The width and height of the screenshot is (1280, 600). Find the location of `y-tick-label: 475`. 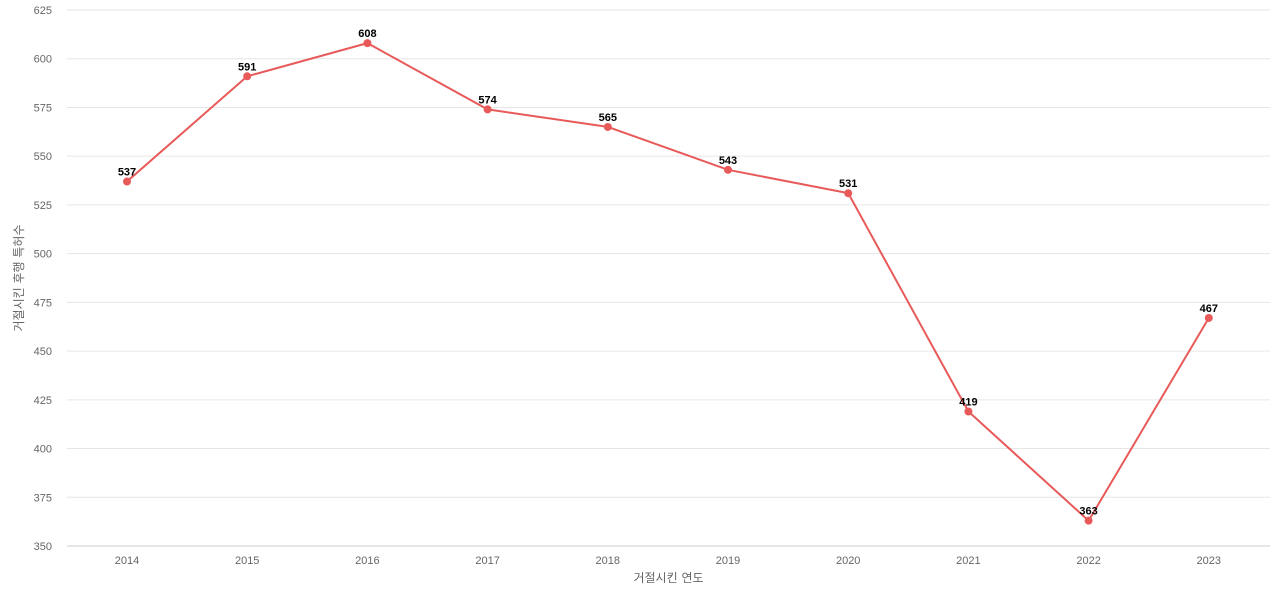

y-tick-label: 475 is located at coordinates (43, 303).